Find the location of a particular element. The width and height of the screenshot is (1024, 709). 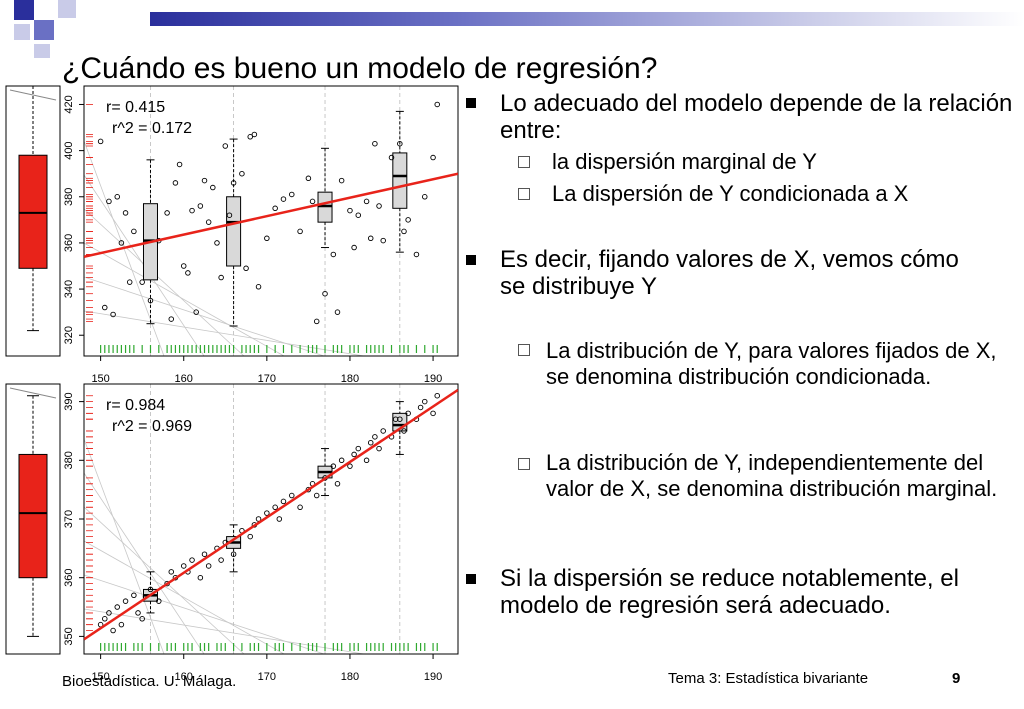

y-tick-label: 370 is located at coordinates (69, 519).